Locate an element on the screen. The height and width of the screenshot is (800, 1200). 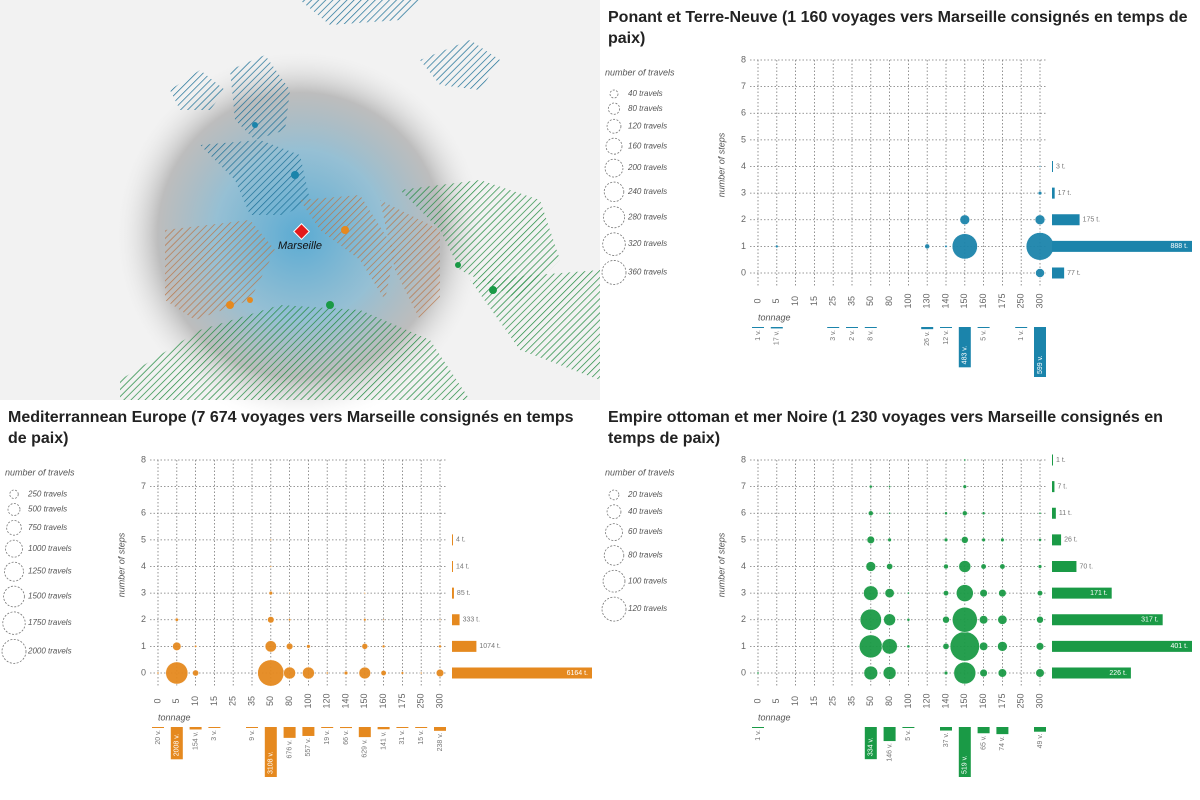
tonnage-bar-label: 334 v. is located at coordinates (871, 747).